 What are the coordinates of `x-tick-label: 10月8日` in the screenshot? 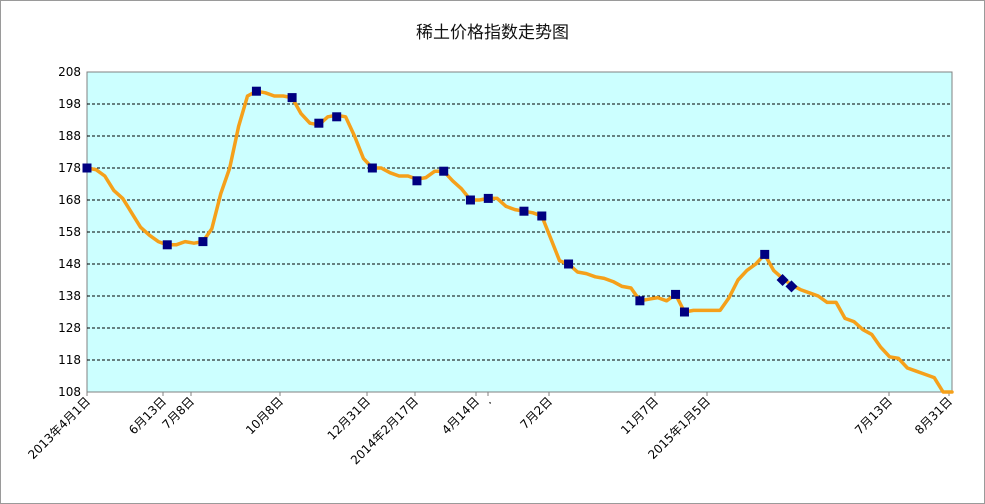 It's located at (264, 415).